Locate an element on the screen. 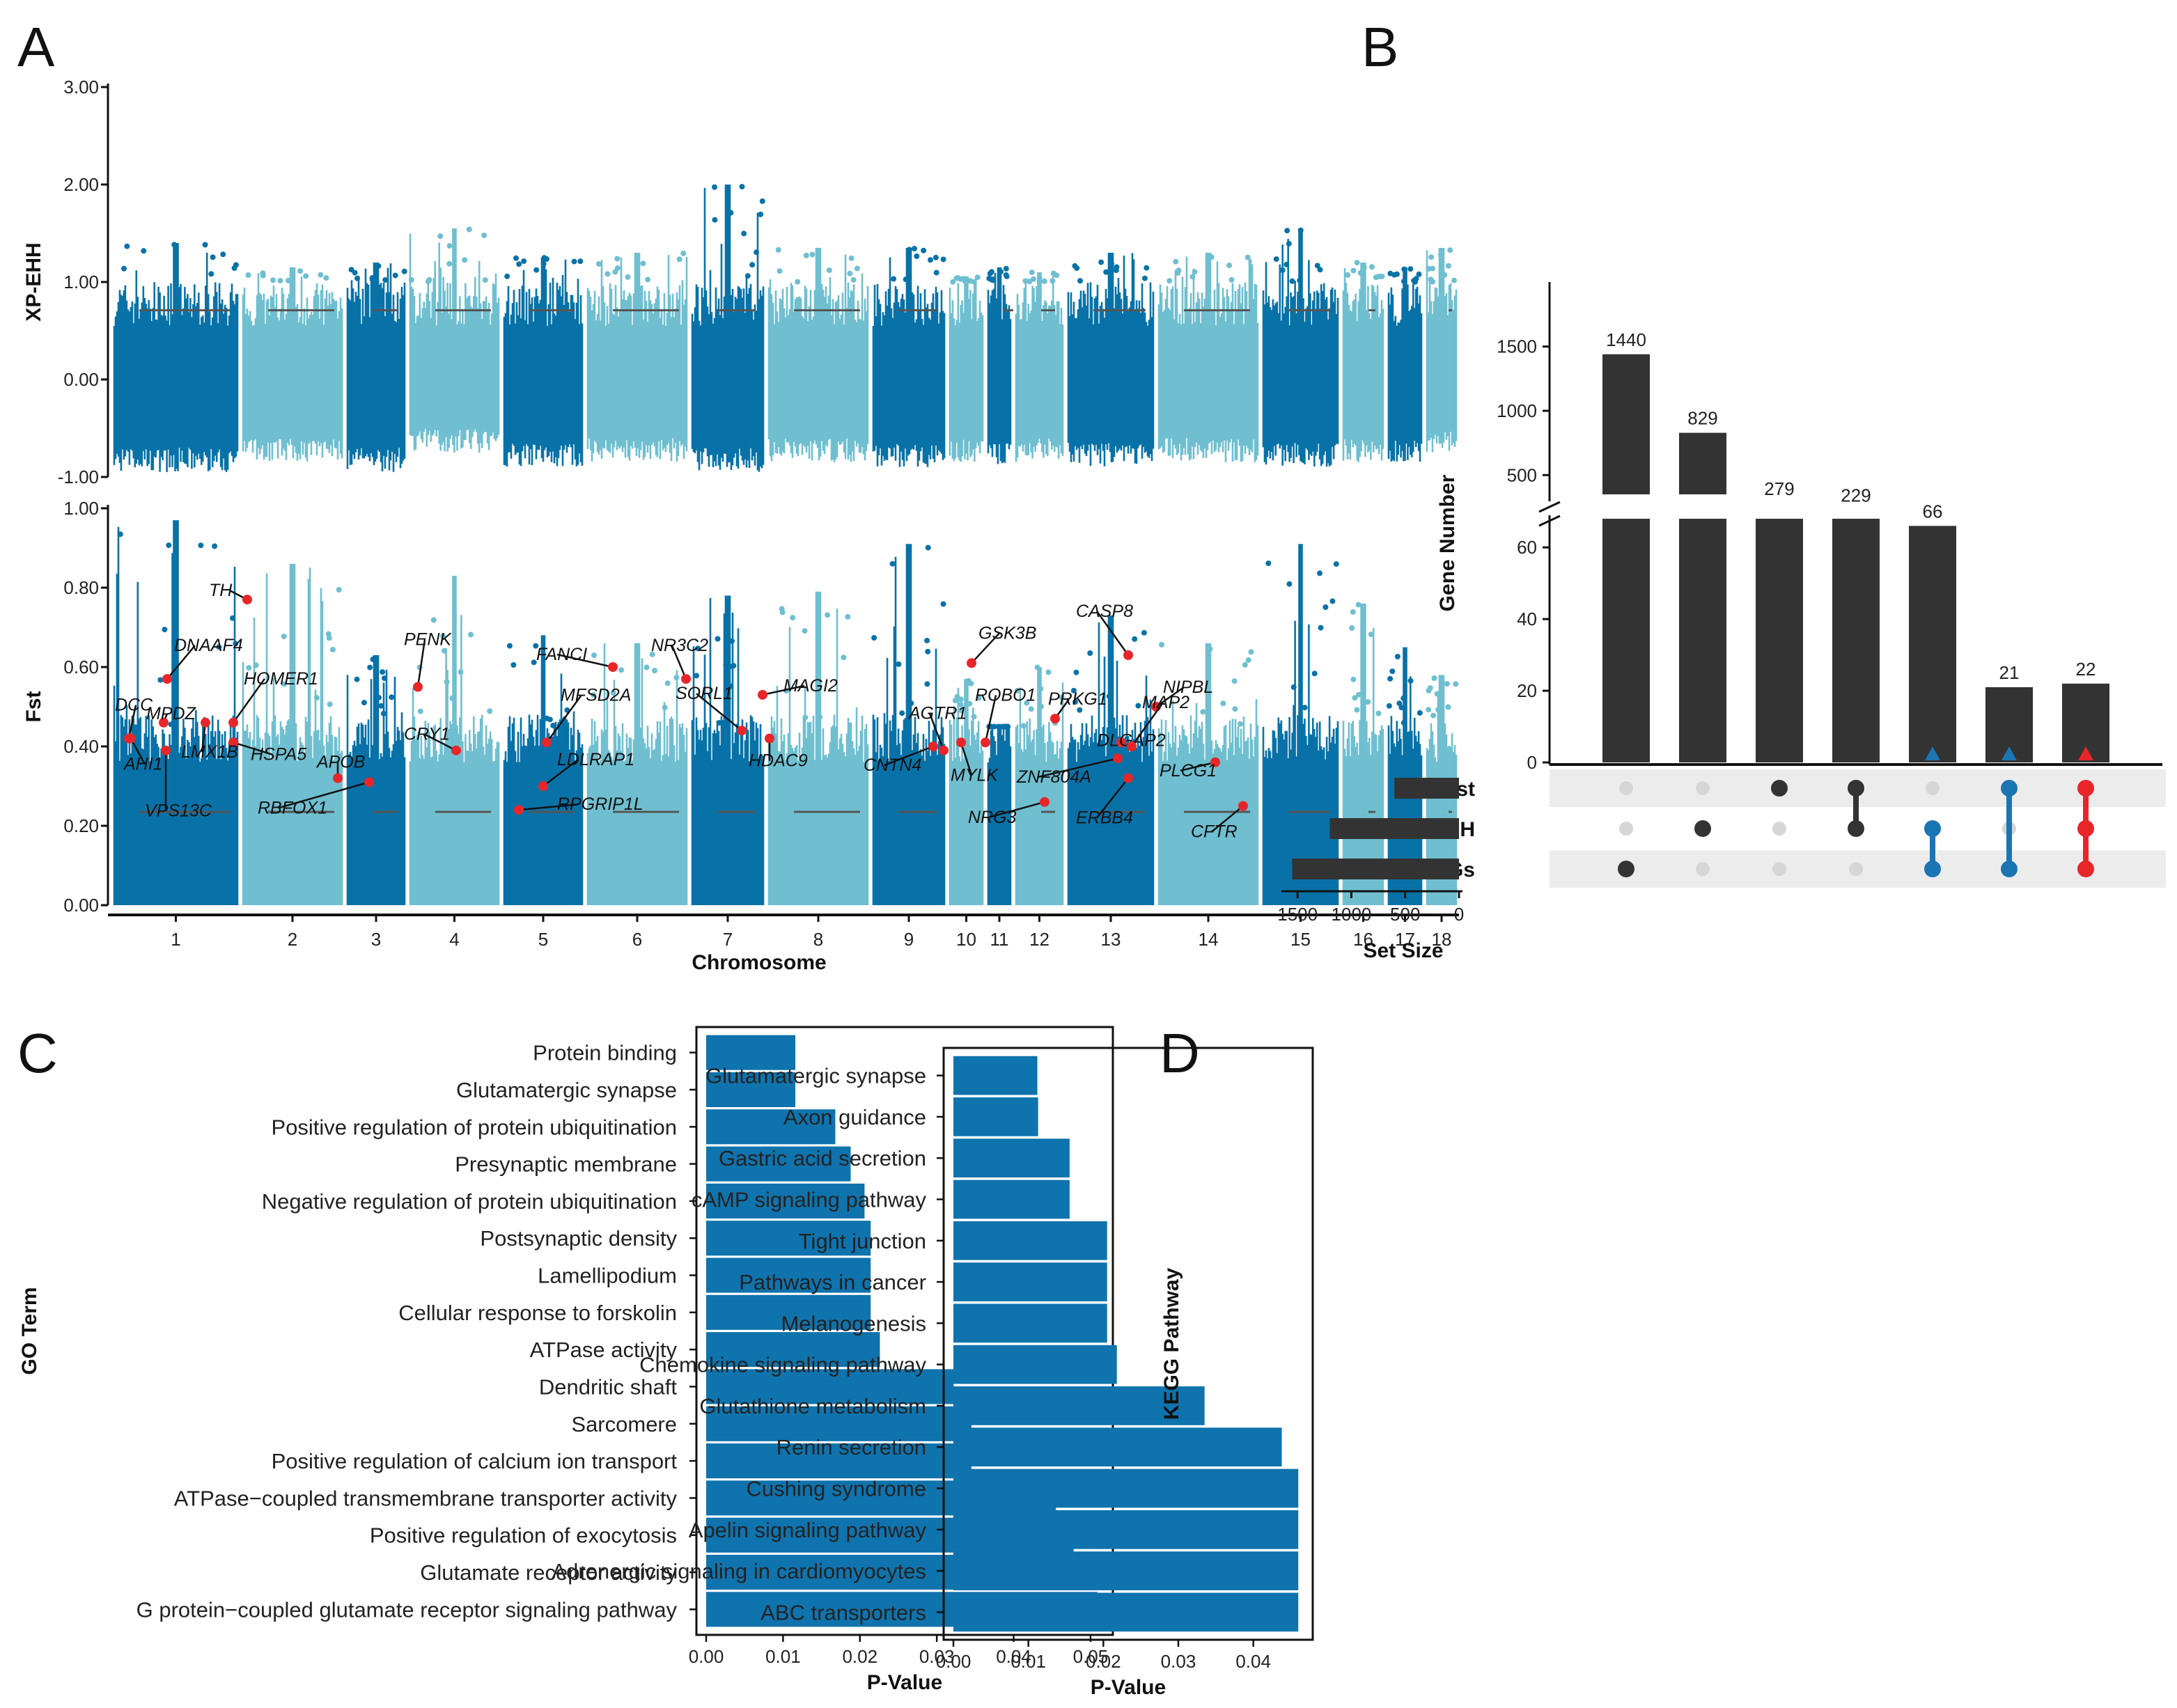 The width and height of the screenshot is (2177, 1708). gene-label: NR3C2 is located at coordinates (679, 645).